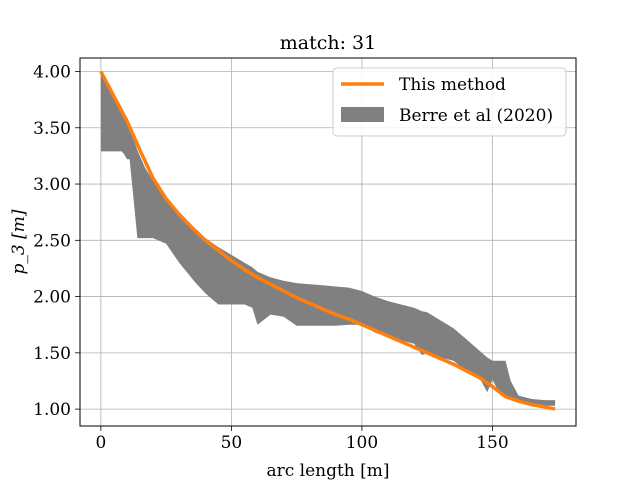  Describe the element at coordinates (327, 470) in the screenshot. I see `x-axis-label: arc length [m]` at that location.